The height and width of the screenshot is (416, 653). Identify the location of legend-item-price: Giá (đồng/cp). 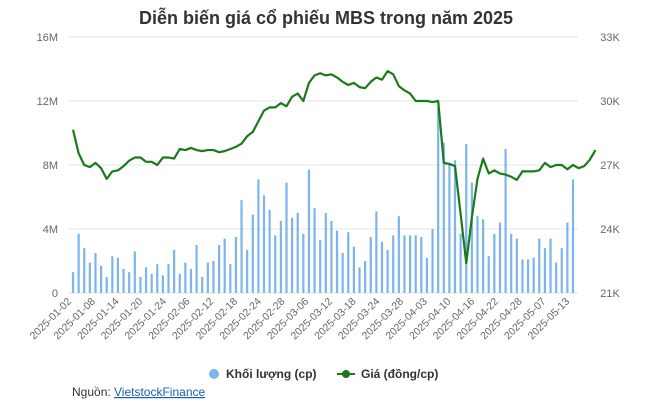
(387, 374).